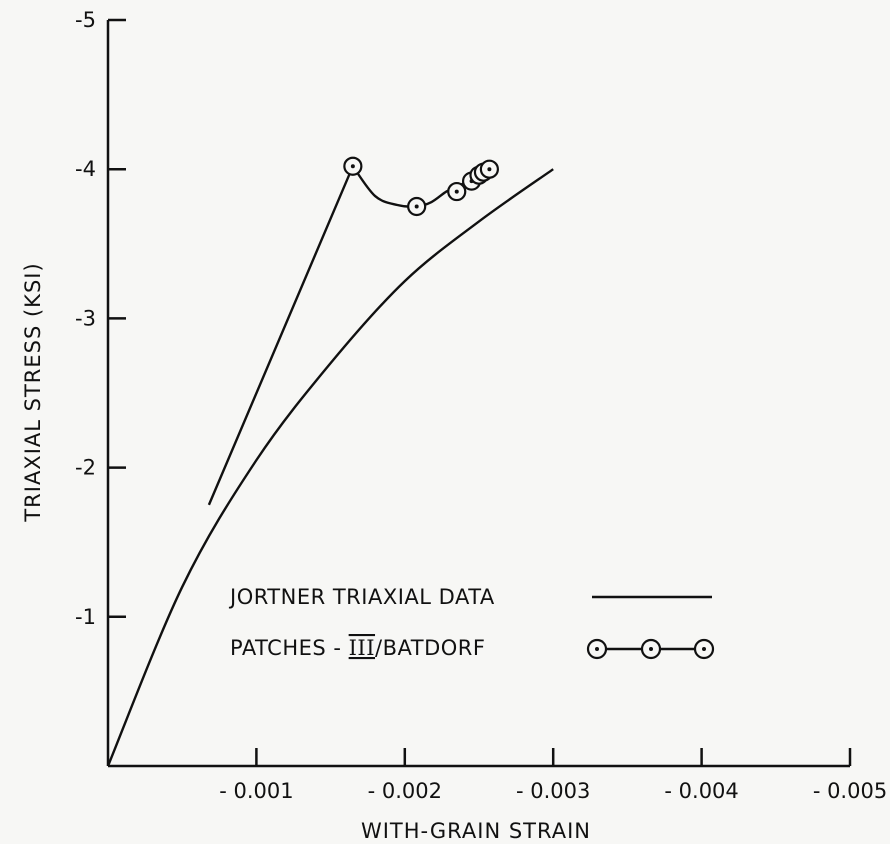  I want to click on y-tick-label: -4, so click(85, 169).